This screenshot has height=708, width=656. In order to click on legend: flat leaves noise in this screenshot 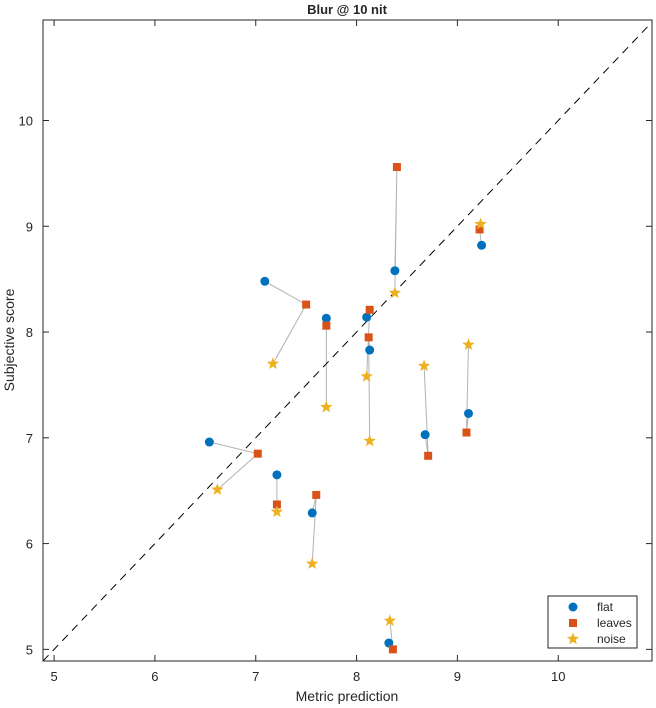, I will do `click(592, 622)`.